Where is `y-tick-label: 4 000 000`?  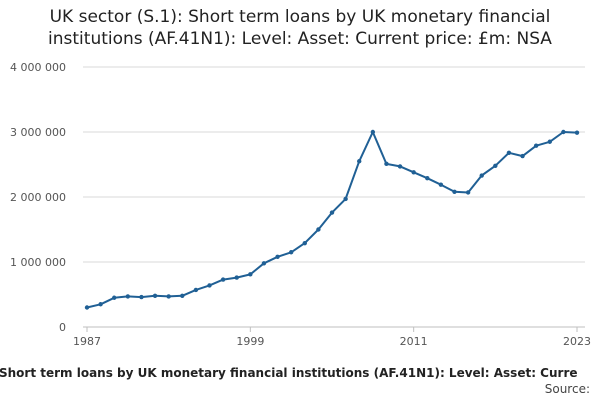 y-tick-label: 4 000 000 is located at coordinates (38, 67).